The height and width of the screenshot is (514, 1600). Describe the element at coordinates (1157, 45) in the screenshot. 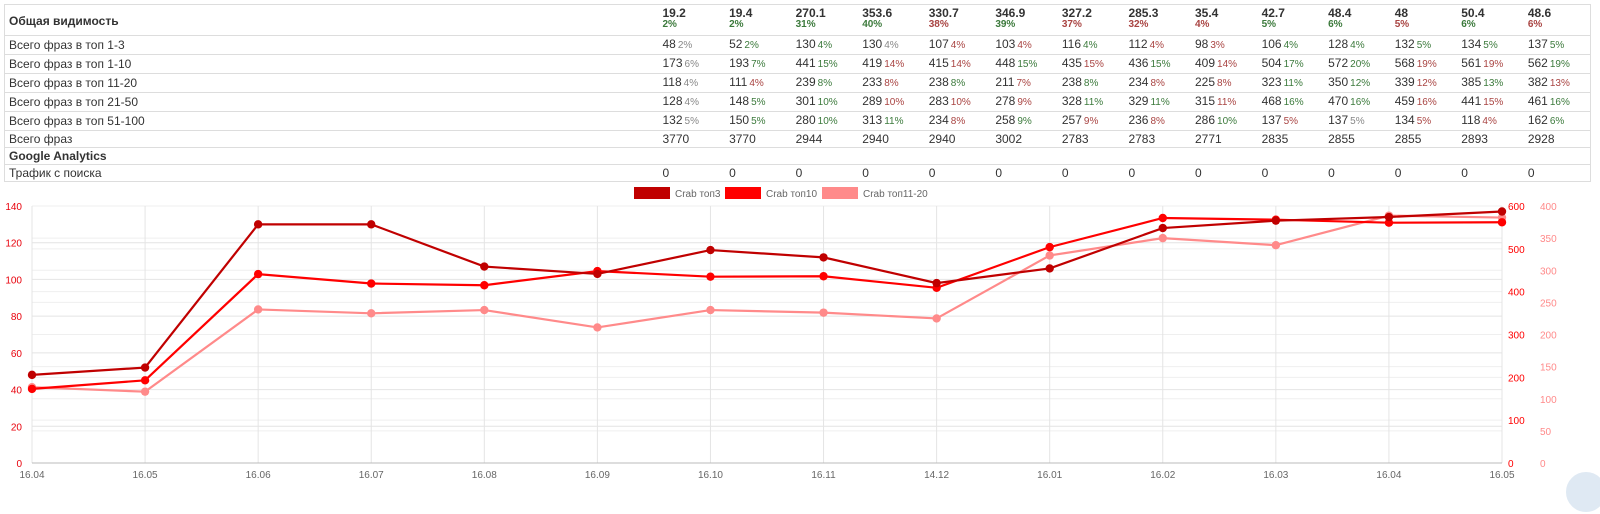

I see `table-cell: 112 4%` at that location.